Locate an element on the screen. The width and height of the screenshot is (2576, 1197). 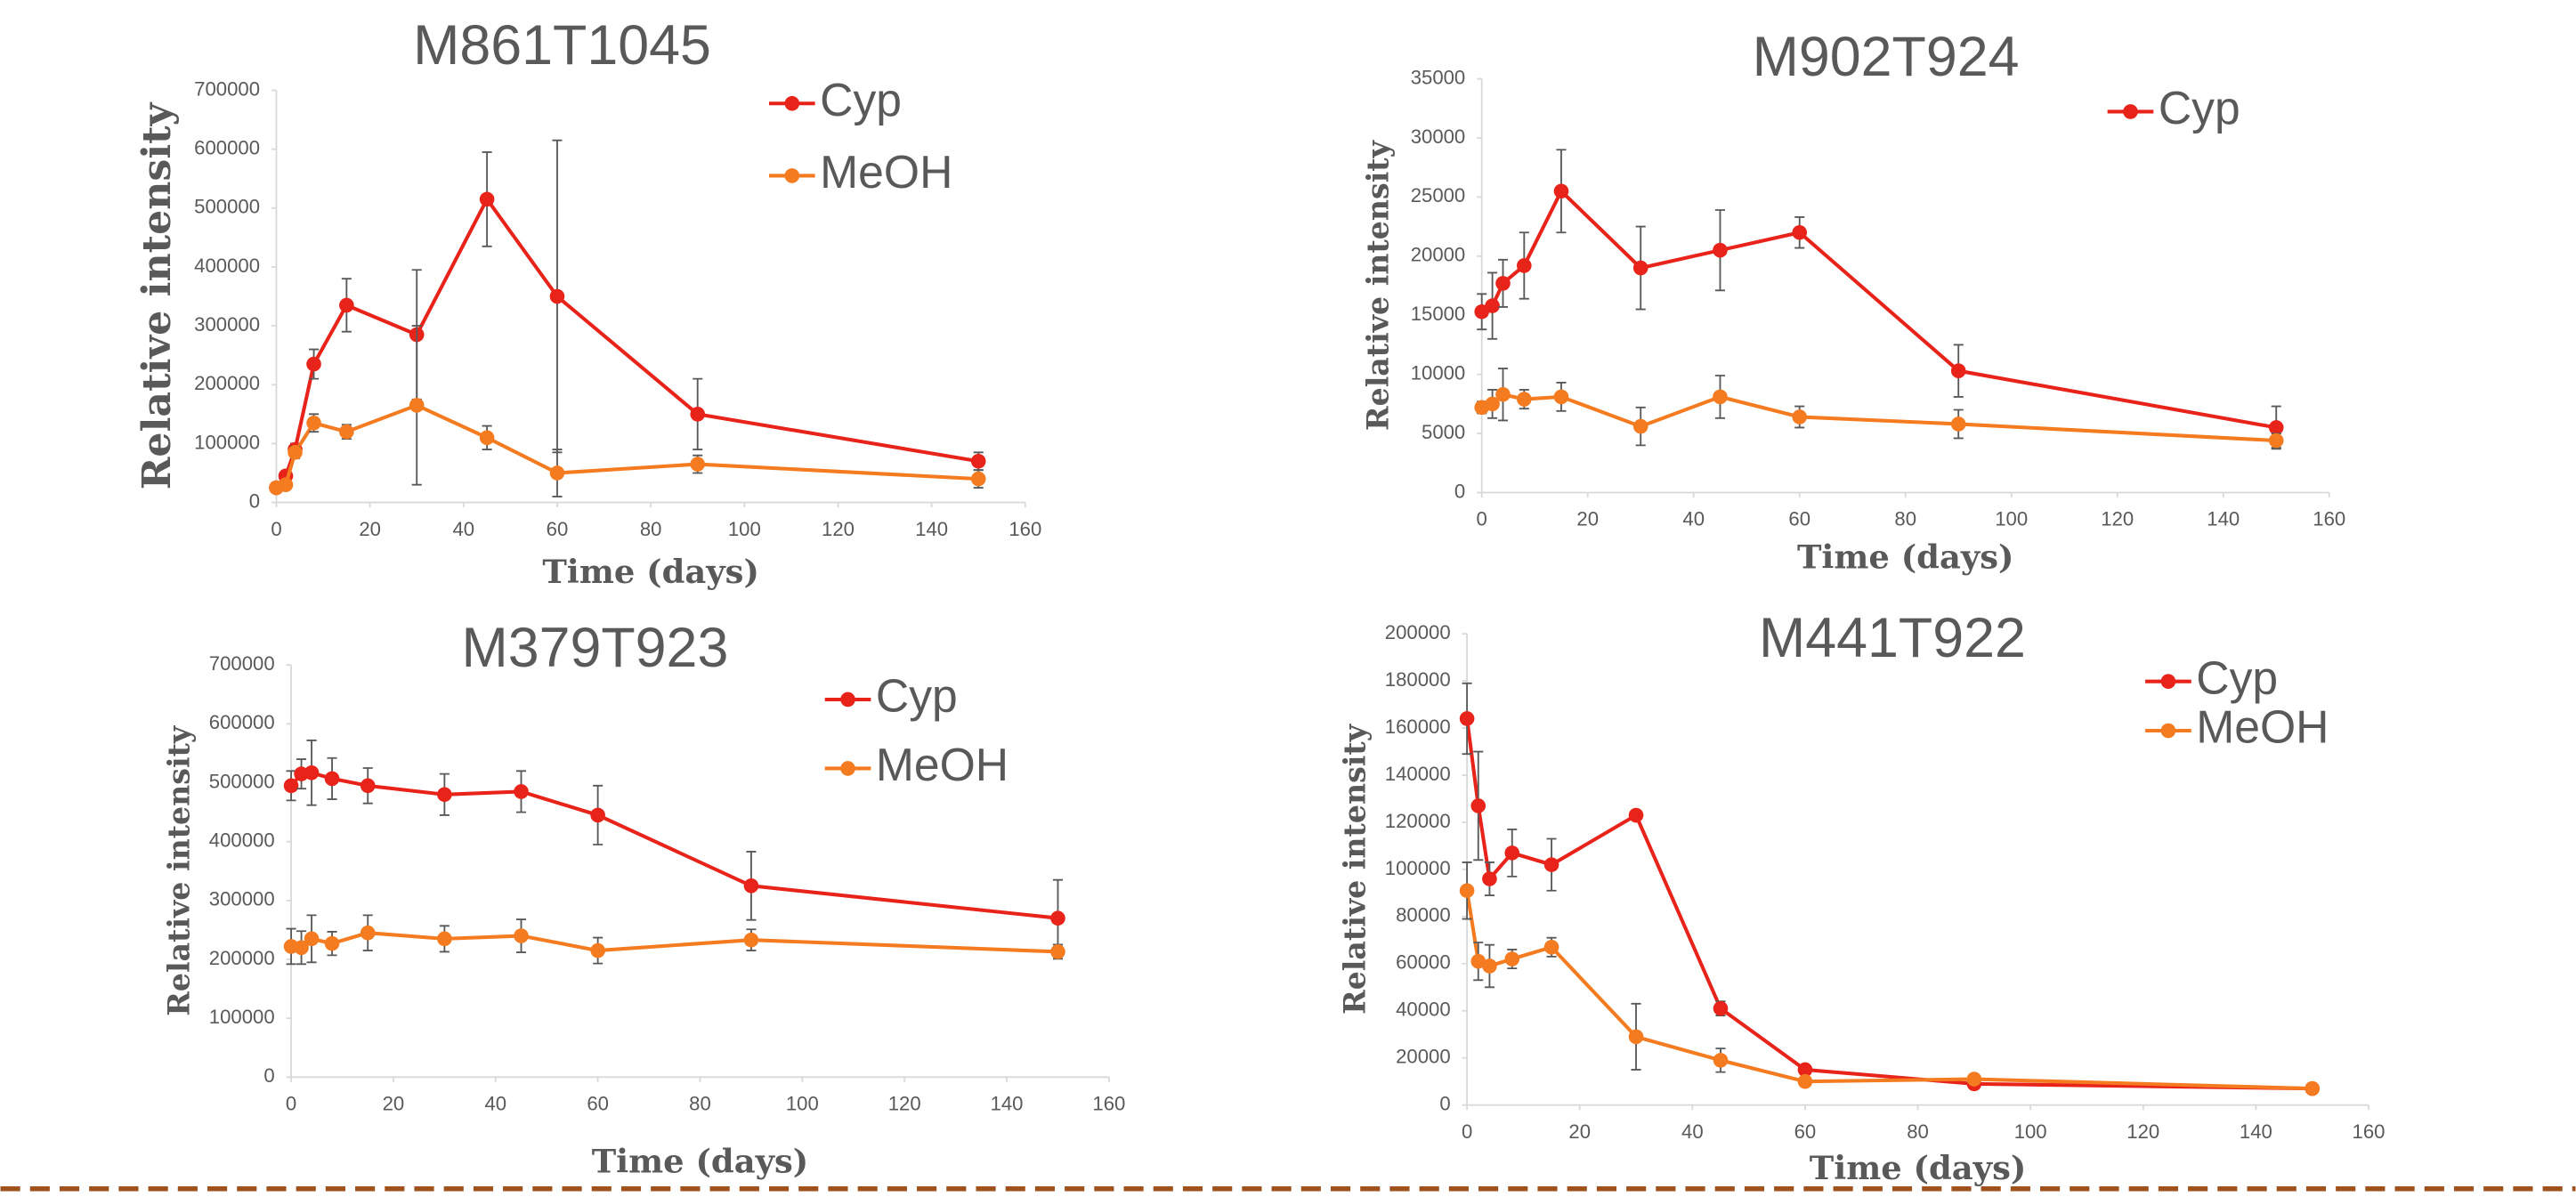
y-tick-label: 30000 is located at coordinates (1439, 136).